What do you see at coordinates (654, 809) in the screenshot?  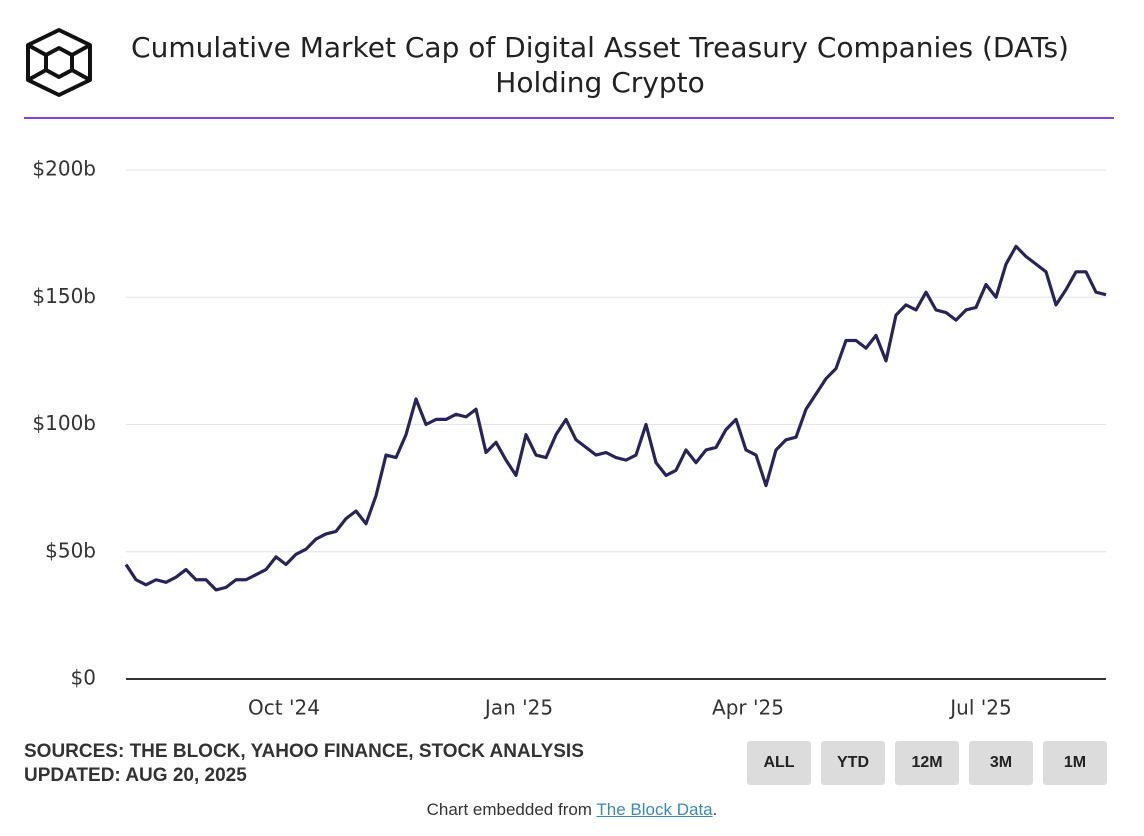 I see `footer-link: The Block Data` at bounding box center [654, 809].